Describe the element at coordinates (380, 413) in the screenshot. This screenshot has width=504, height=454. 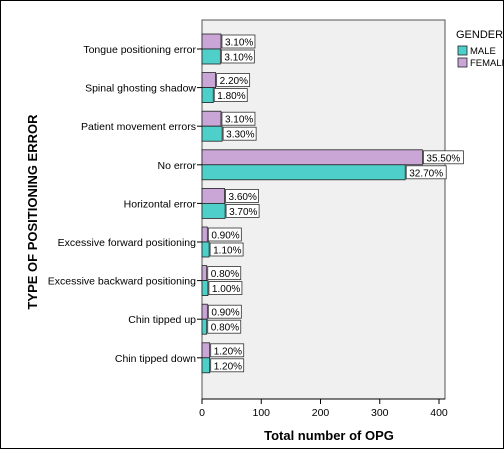
I see `x-tick-label-300: 300` at that location.